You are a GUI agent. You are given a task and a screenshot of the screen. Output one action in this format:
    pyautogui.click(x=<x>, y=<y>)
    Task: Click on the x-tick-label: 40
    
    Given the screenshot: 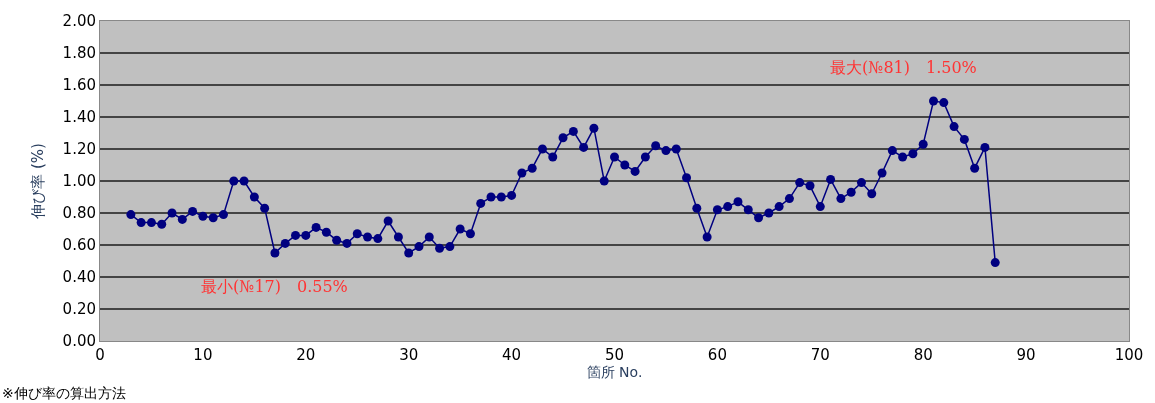 What is the action you would take?
    pyautogui.click(x=512, y=355)
    